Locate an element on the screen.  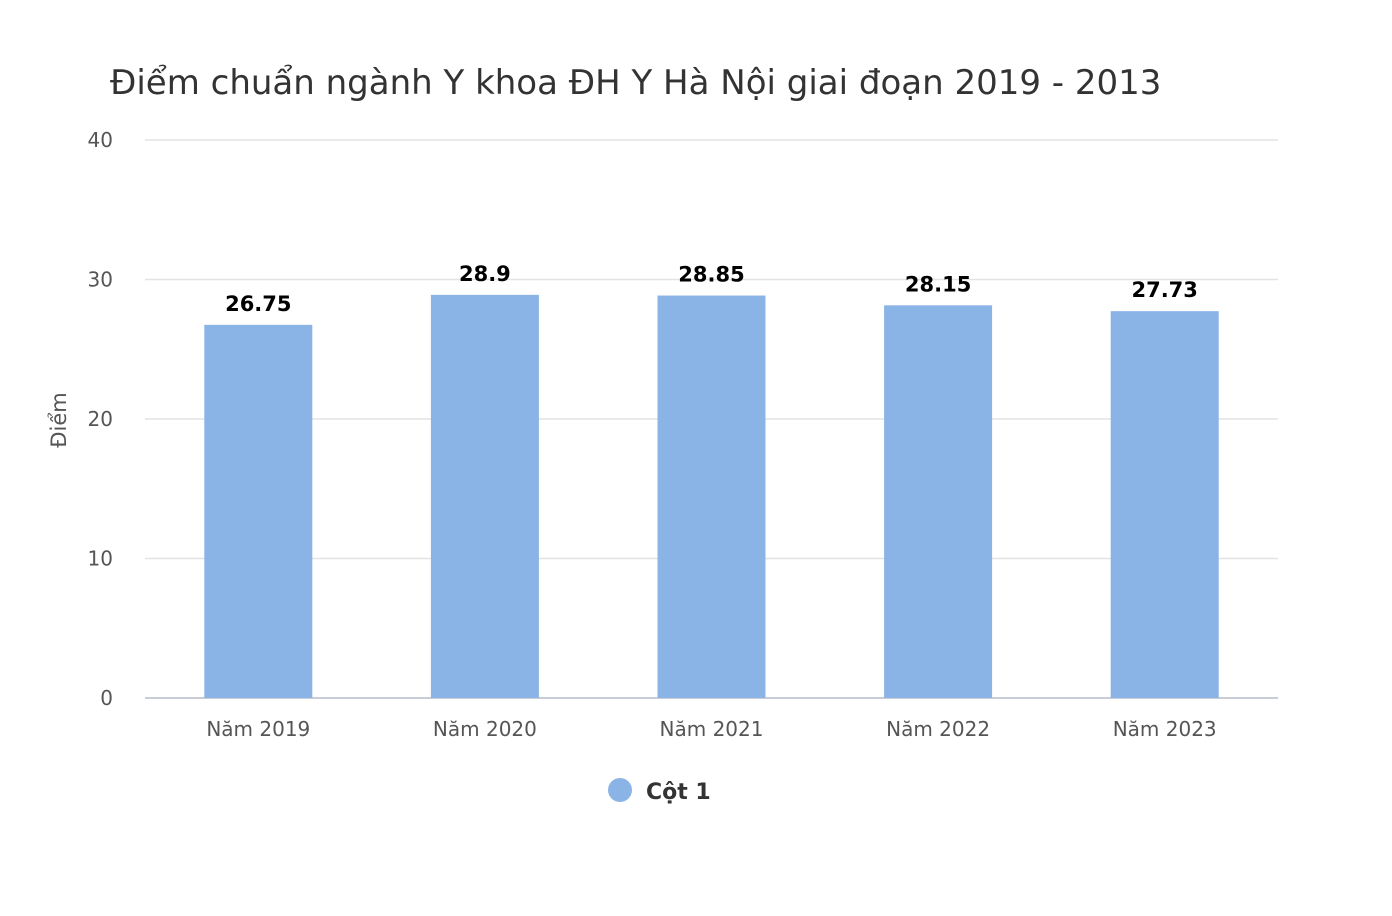
y-axis-ticks: 0 10 20 30 40 is located at coordinates (100, 419).